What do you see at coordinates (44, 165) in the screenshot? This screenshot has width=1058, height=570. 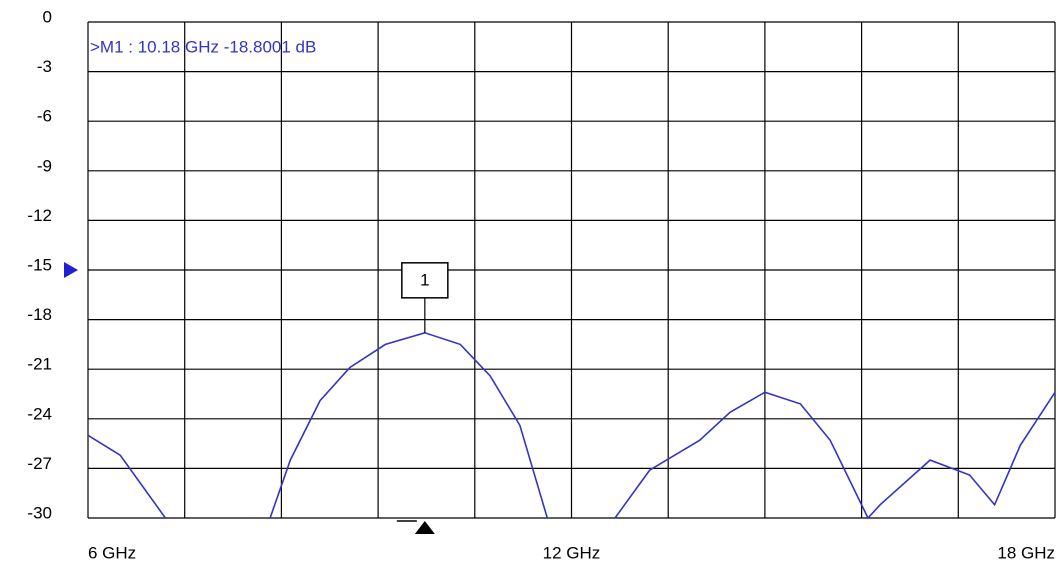 I see `y-tick-label: -9` at bounding box center [44, 165].